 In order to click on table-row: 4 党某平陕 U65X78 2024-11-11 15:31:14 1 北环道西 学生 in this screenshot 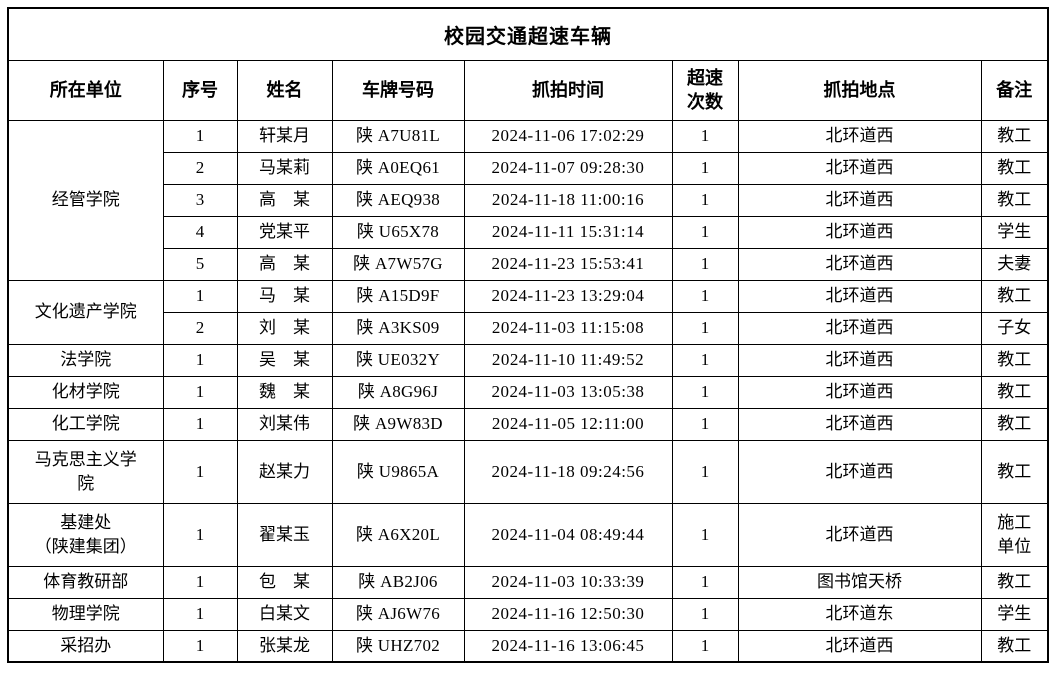, I will do `click(528, 232)`.